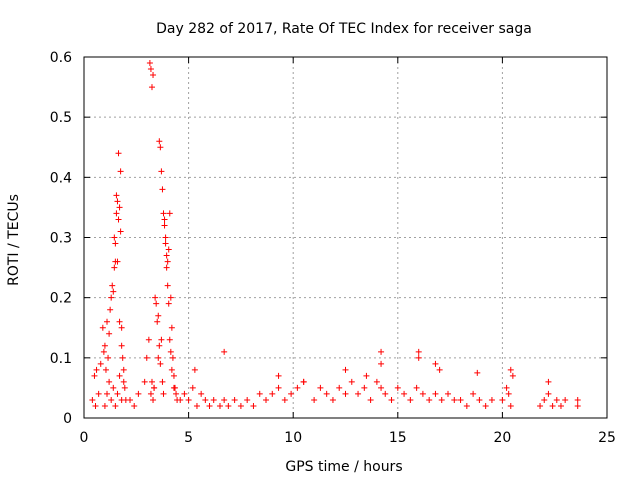 The height and width of the screenshot is (480, 640). I want to click on x-tick-label: 25, so click(607, 438).